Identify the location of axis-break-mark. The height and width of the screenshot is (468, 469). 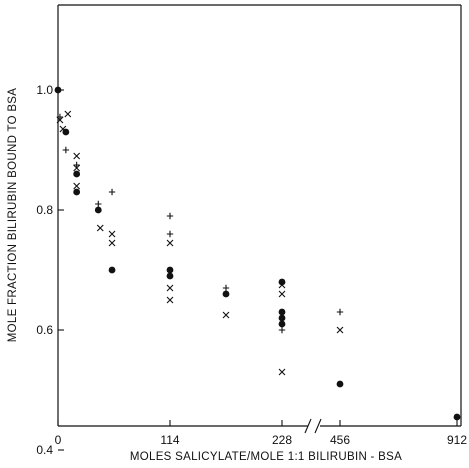
(313, 426).